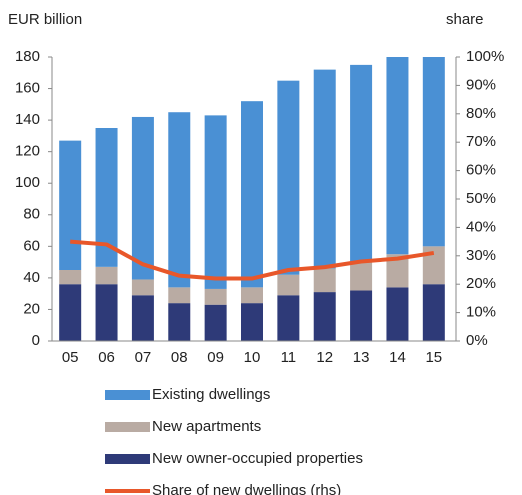 The height and width of the screenshot is (495, 522). I want to click on x-tick-label: 08, so click(179, 357).